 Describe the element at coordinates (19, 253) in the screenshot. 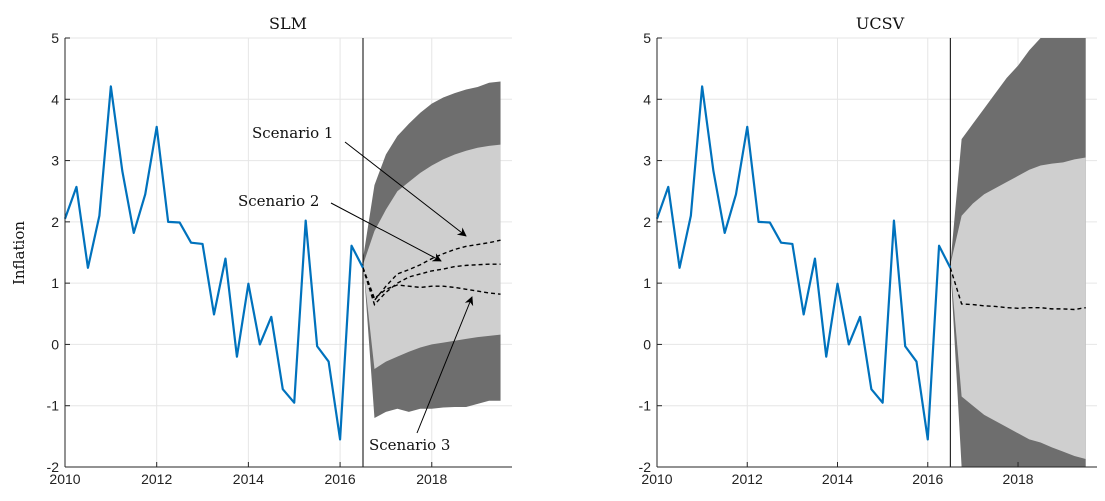

I see `y-axis-label: Inflation` at that location.